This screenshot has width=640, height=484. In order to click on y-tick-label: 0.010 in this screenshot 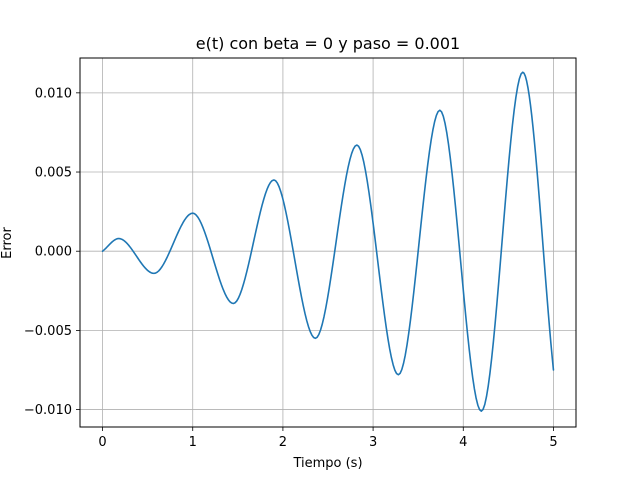, I will do `click(53, 93)`.